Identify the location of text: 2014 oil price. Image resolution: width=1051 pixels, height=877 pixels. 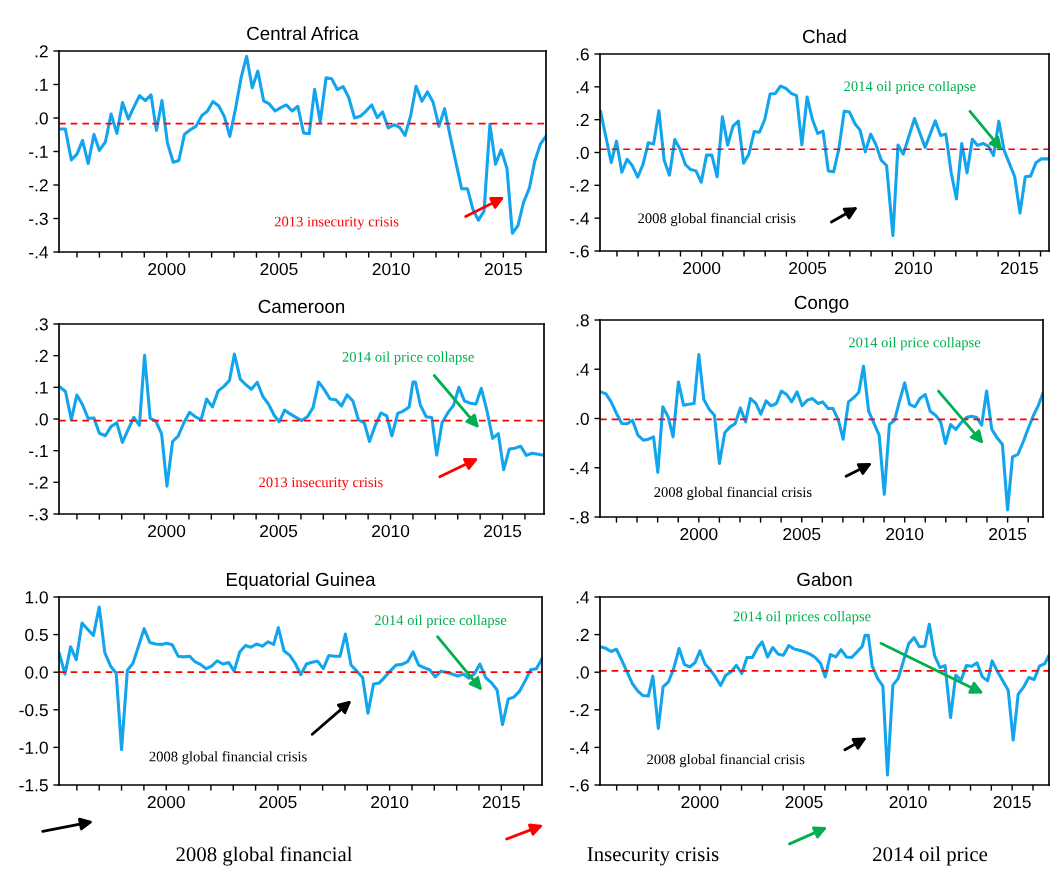
(930, 856).